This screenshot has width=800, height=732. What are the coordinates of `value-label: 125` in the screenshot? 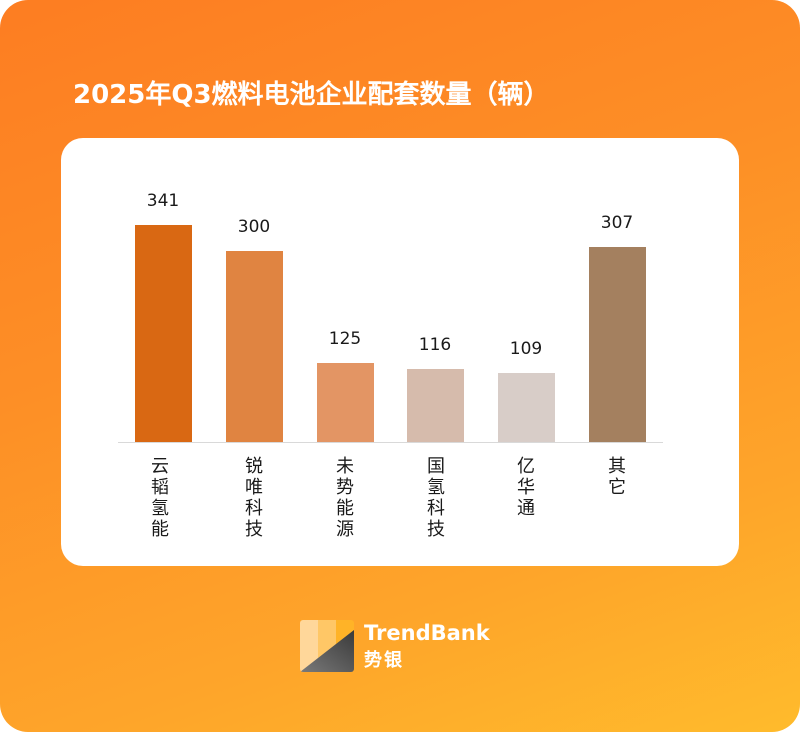 It's located at (345, 339).